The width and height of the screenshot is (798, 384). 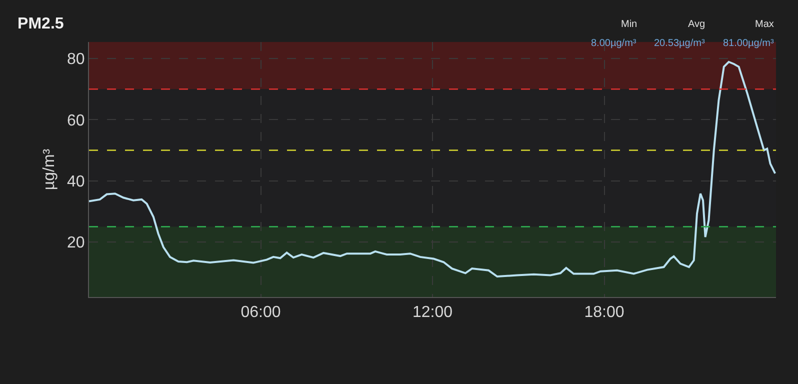 What do you see at coordinates (41, 23) in the screenshot?
I see `chart-title: PM2.5` at bounding box center [41, 23].